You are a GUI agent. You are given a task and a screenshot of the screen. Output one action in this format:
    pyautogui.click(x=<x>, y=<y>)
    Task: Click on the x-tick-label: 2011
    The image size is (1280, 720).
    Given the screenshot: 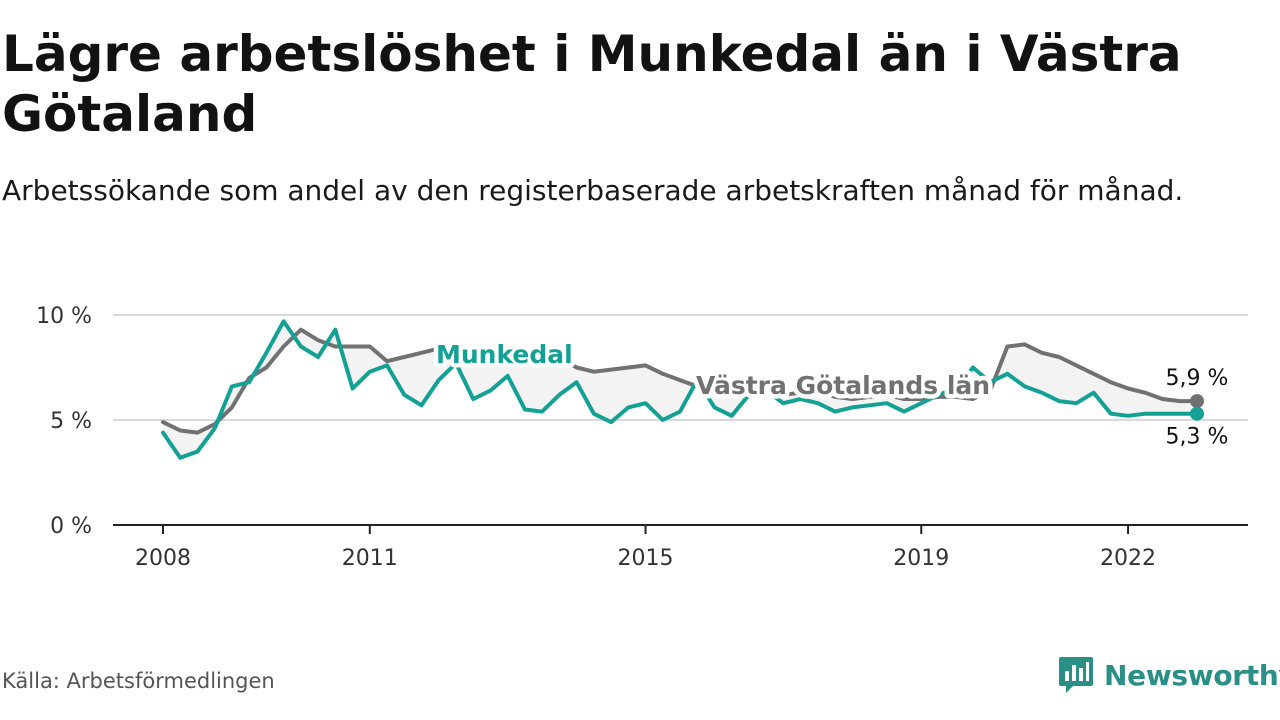 What is the action you would take?
    pyautogui.click(x=370, y=558)
    